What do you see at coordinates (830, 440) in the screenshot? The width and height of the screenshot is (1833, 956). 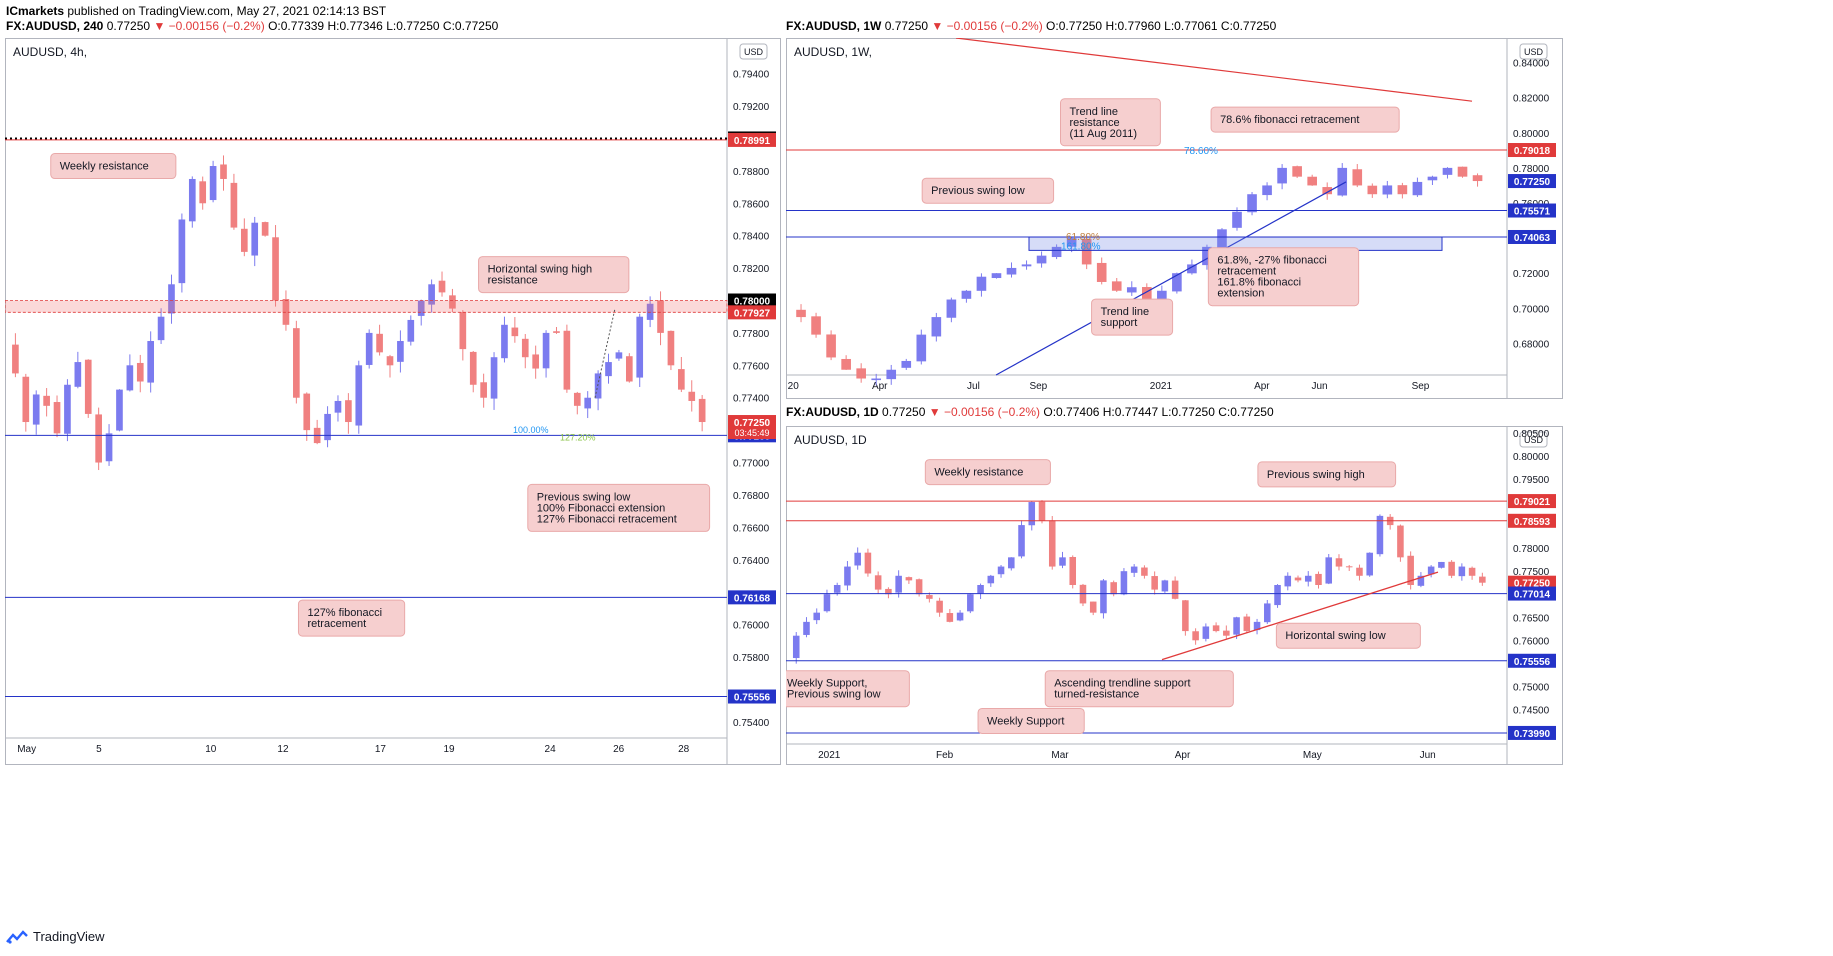 I see `chart-title: AUDUSD, 1D` at bounding box center [830, 440].